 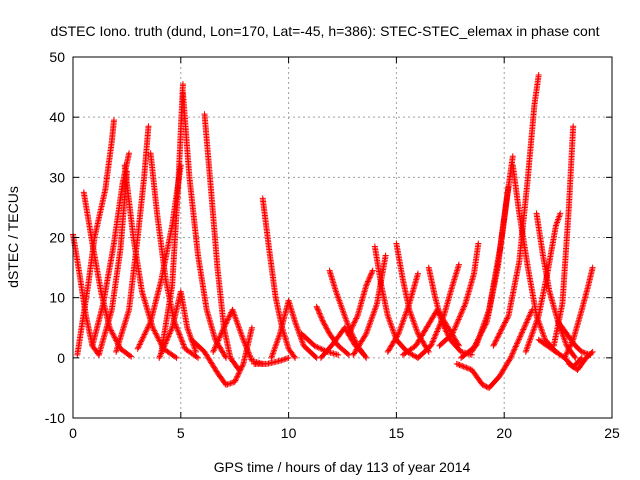 What do you see at coordinates (57, 117) in the screenshot?
I see `y-tick-label: 40` at bounding box center [57, 117].